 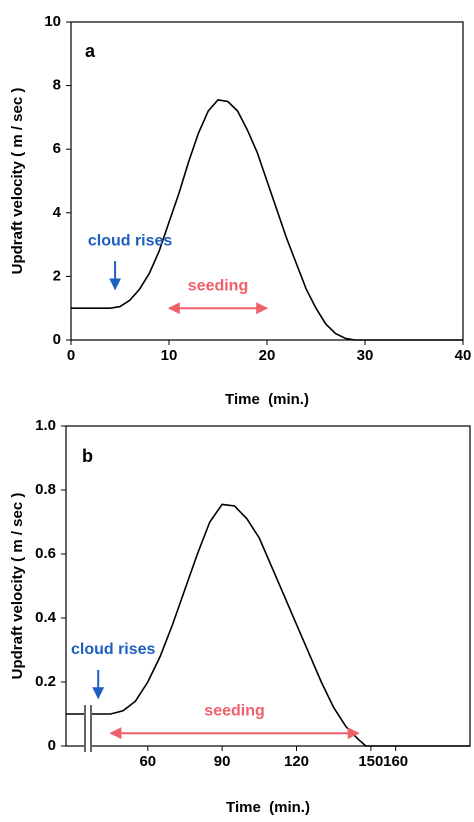 I want to click on x-tick-label: 20, so click(x=267, y=355).